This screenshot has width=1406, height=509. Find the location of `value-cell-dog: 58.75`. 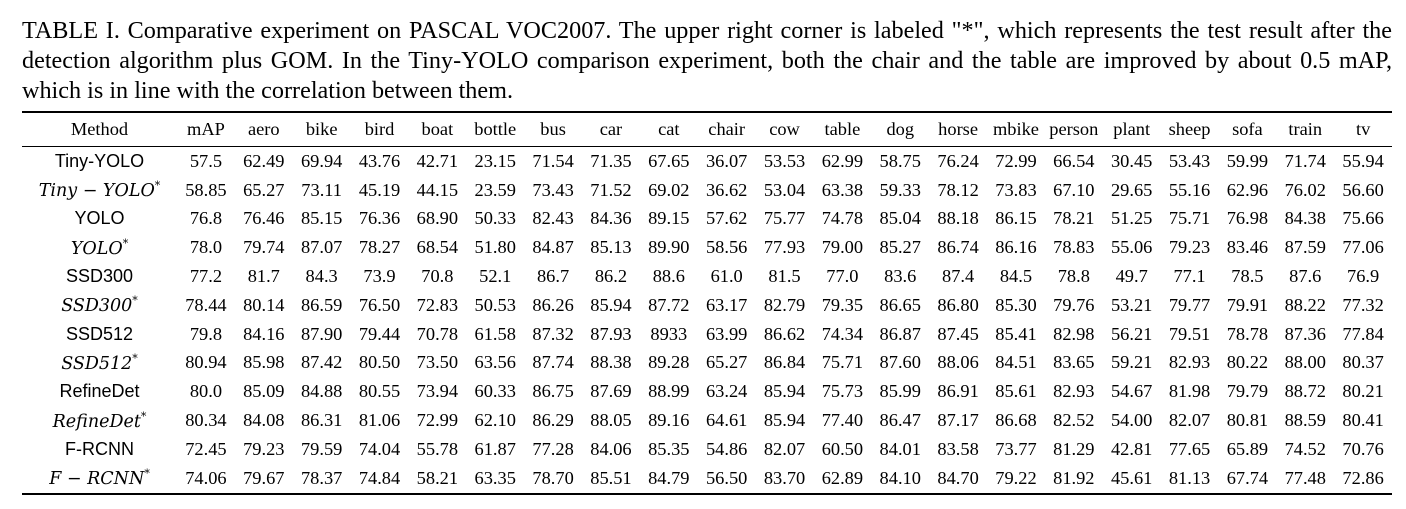

value-cell-dog: 58.75 is located at coordinates (900, 160).